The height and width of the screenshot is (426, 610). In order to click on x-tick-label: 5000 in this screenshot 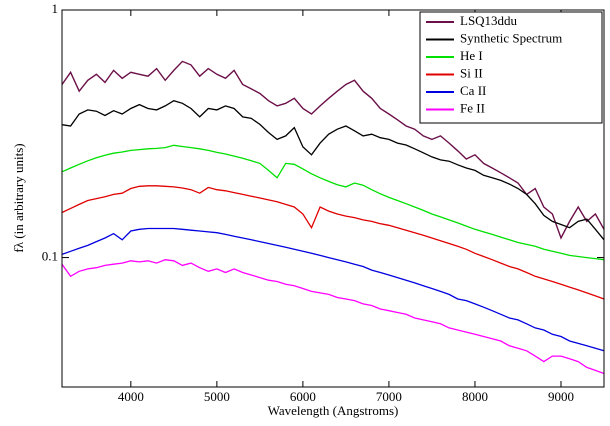, I will do `click(217, 396)`.